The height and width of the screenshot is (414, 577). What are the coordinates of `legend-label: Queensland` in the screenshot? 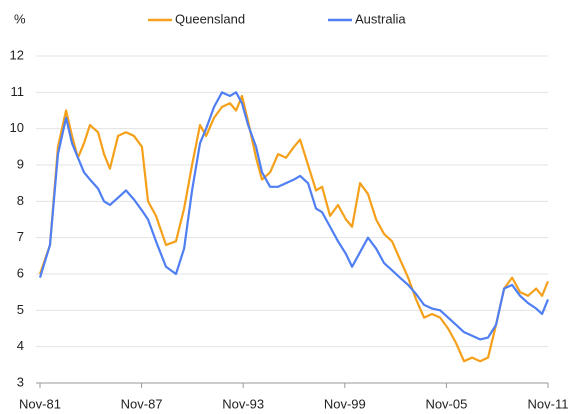 It's located at (210, 18).